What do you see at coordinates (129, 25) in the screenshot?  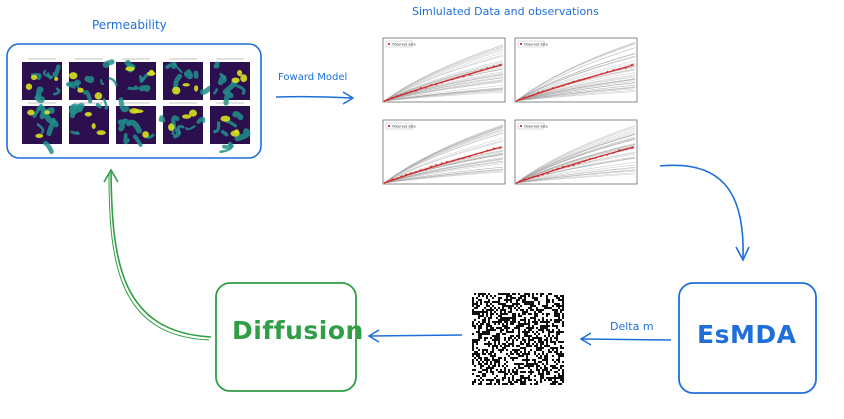 I see `permeability-title: Permeability` at bounding box center [129, 25].